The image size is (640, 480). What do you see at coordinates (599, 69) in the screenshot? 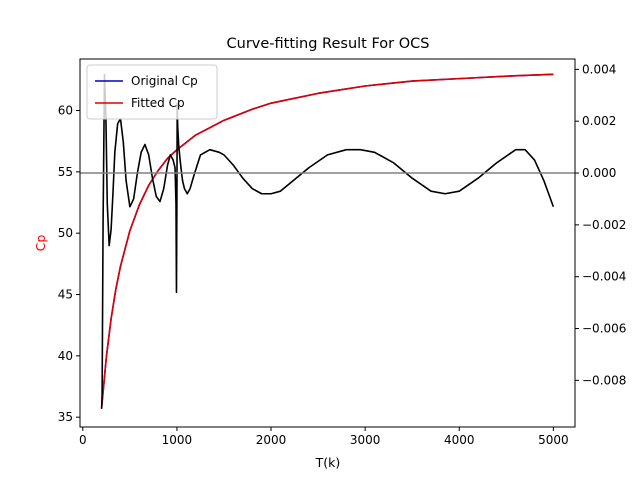
I see `y2-tick-label: 0.004` at bounding box center [599, 69].